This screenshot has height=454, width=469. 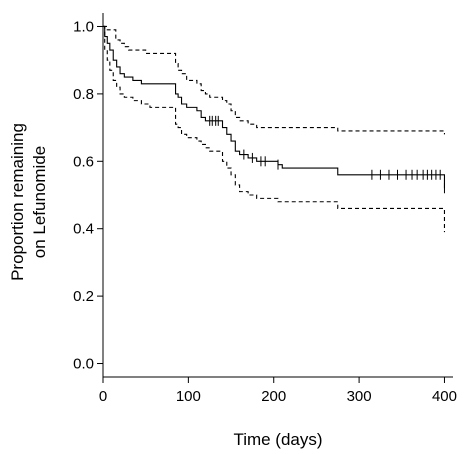 What do you see at coordinates (444, 396) in the screenshot?
I see `x-tick-label: 400` at bounding box center [444, 396].